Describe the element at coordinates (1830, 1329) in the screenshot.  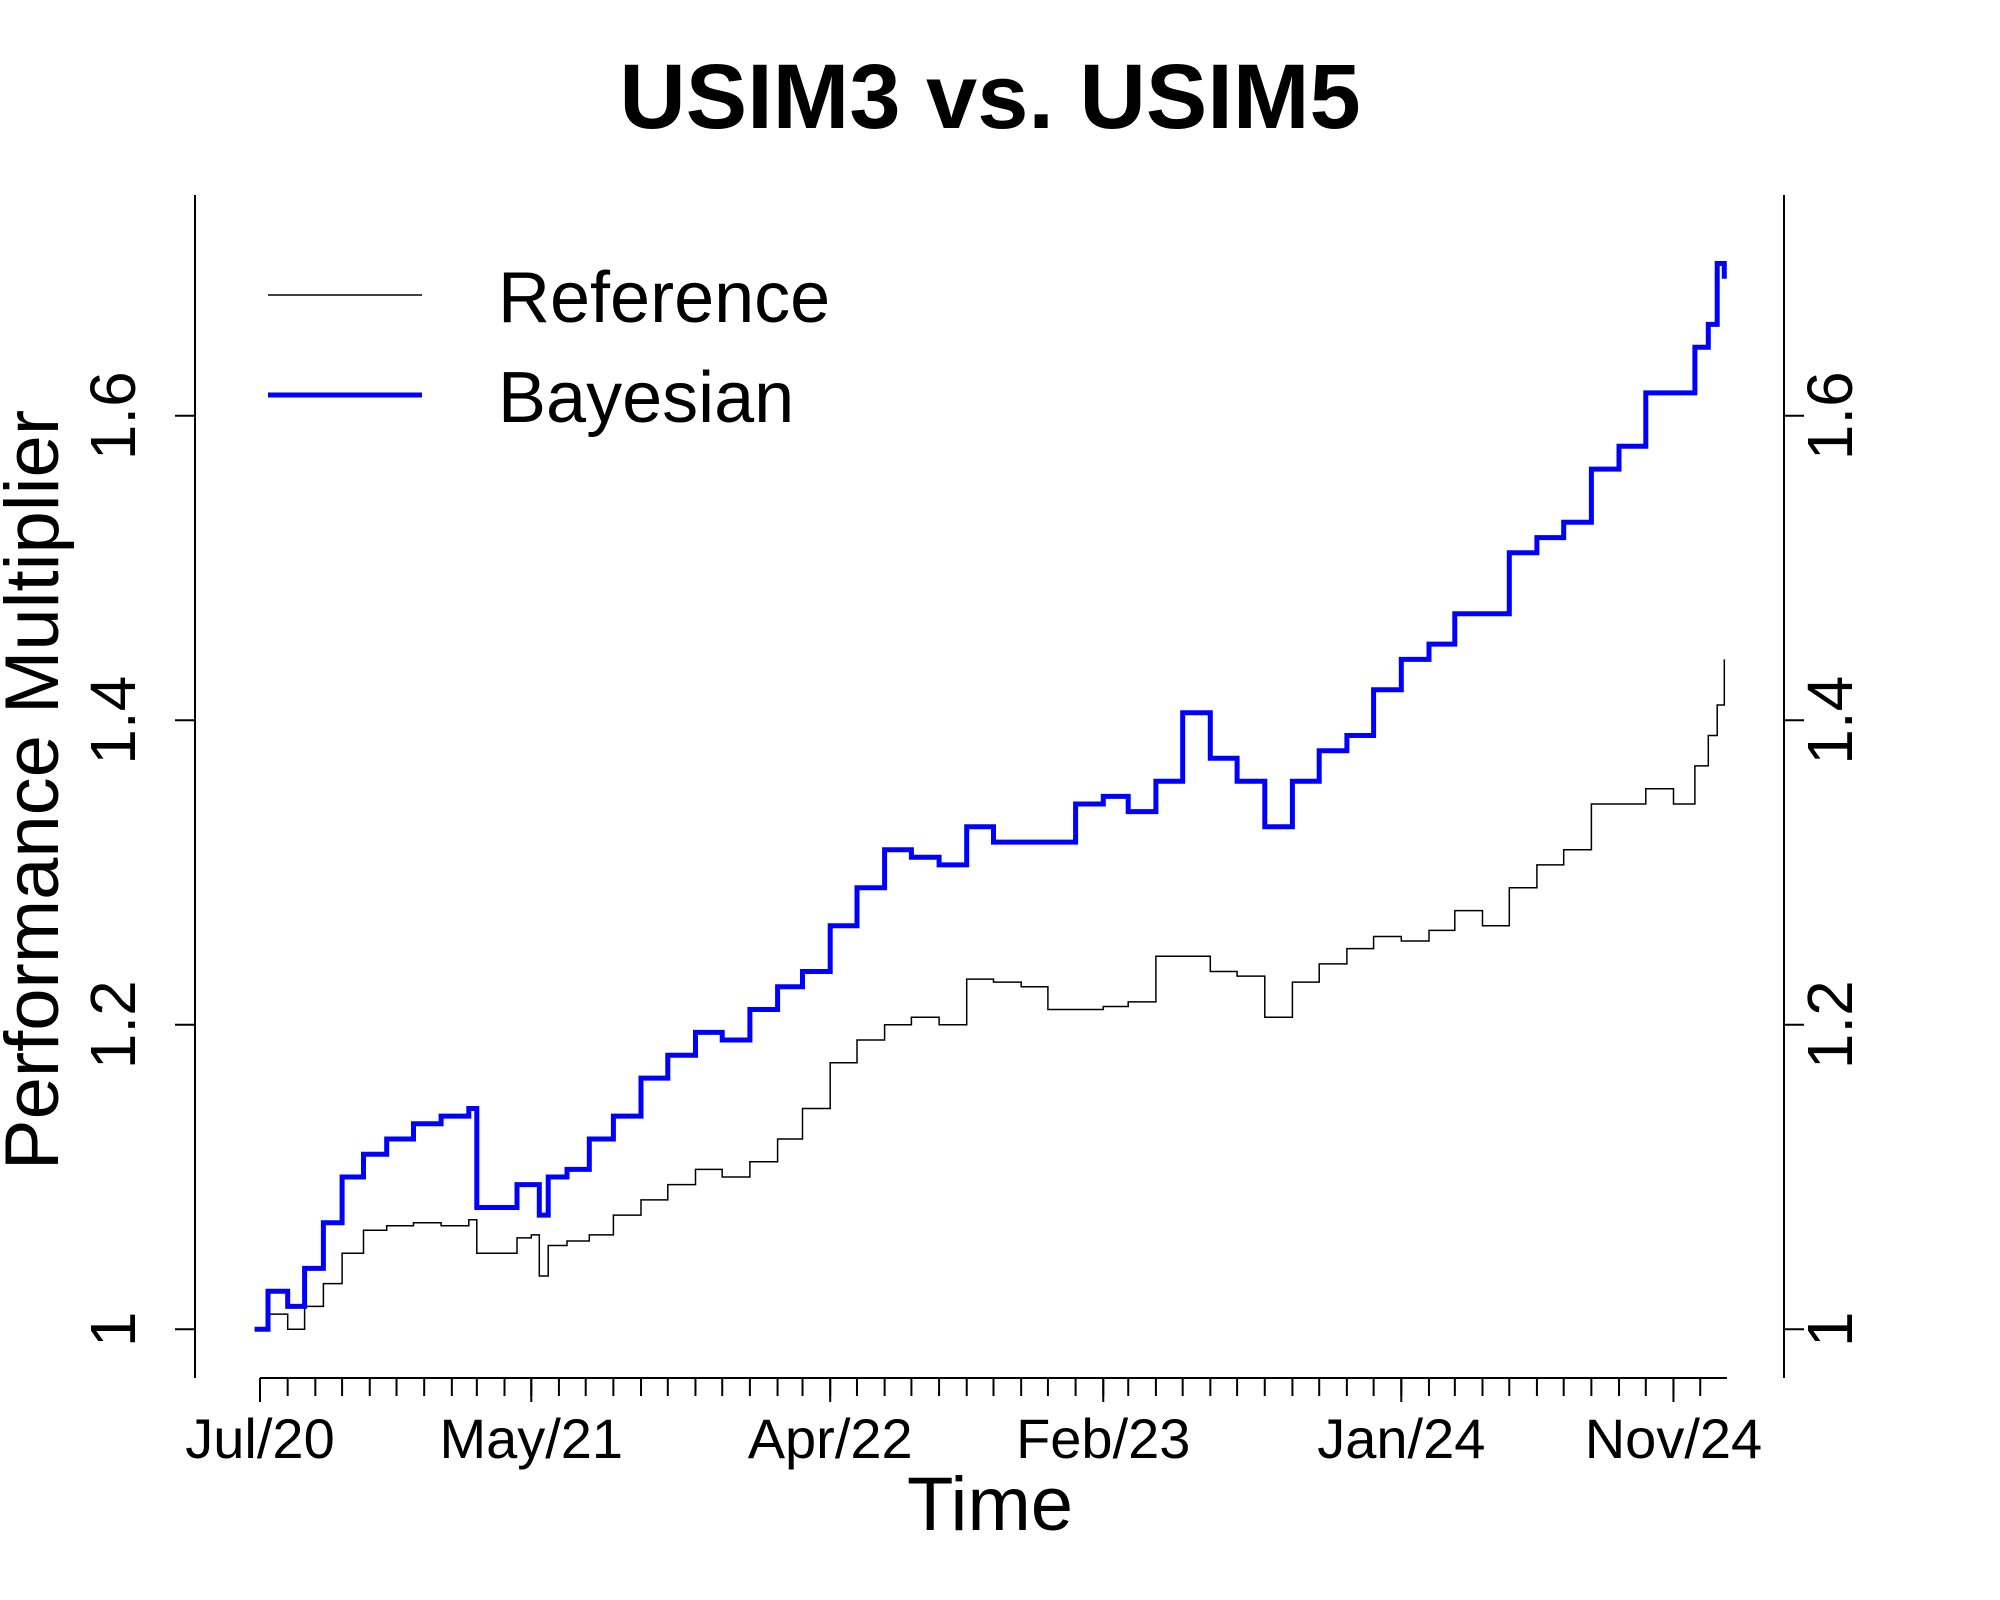
I see `y-tick-right-label: 1` at that location.